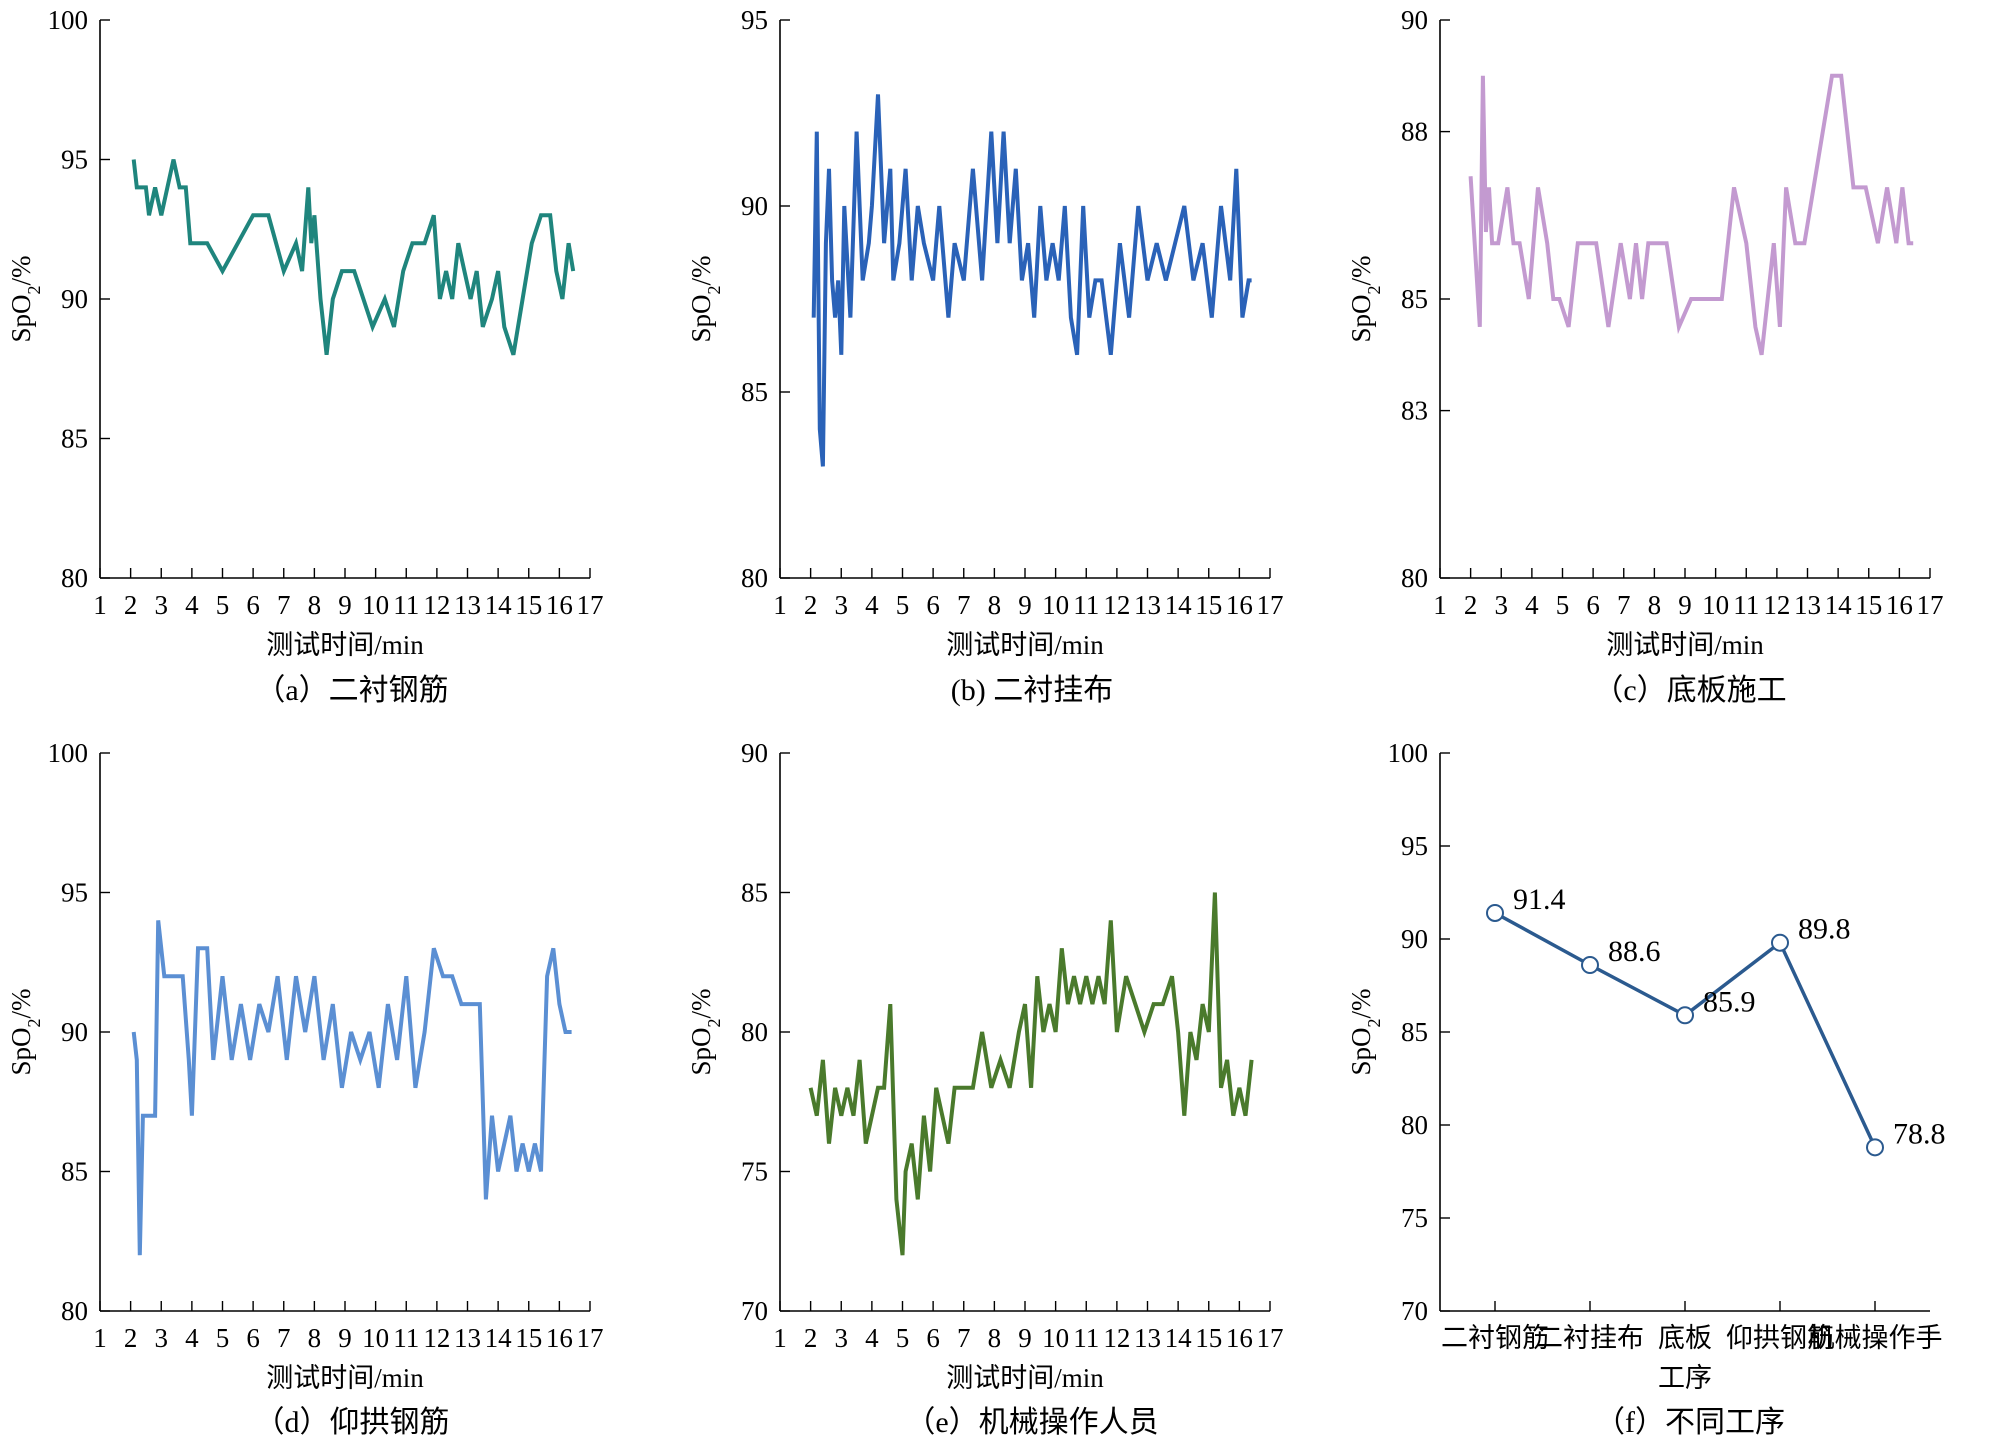 The width and height of the screenshot is (2000, 1443). Describe the element at coordinates (1689, 690) in the screenshot. I see `panel-caption: （c）底板施工` at that location.